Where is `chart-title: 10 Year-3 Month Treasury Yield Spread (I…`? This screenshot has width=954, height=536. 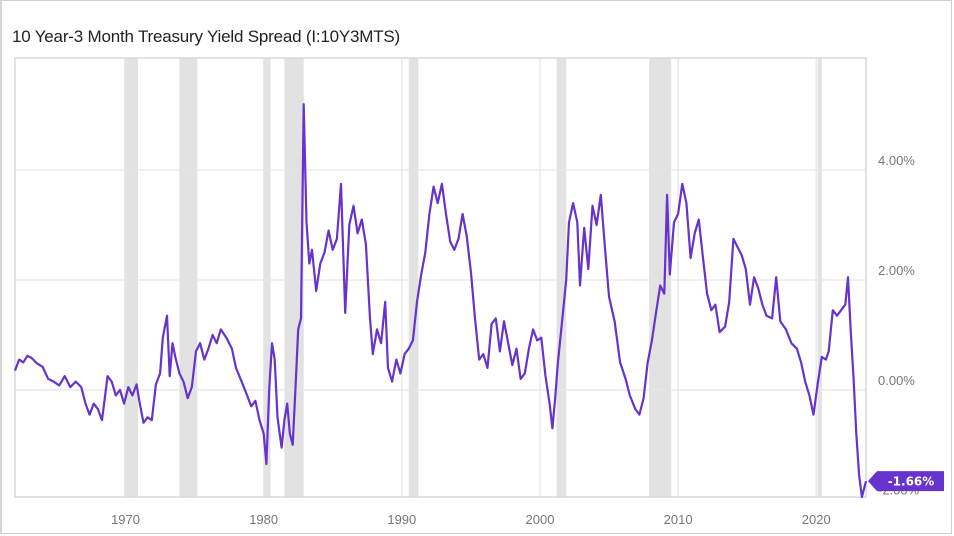
chart-title: 10 Year-3 Month Treasury Yield Spread (I… is located at coordinates (206, 36).